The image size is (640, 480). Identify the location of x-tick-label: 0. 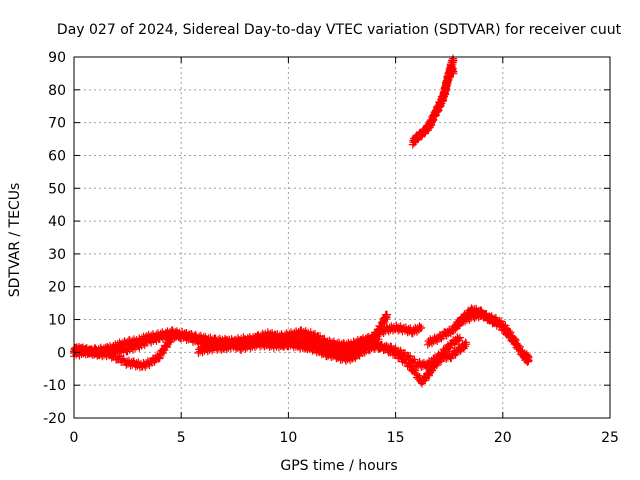
(74, 438).